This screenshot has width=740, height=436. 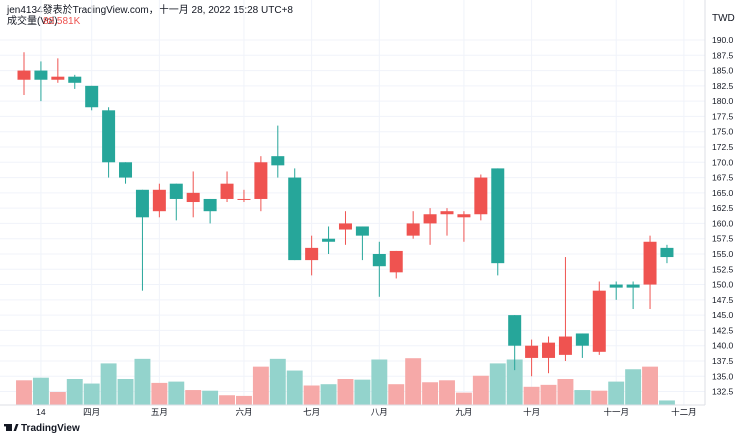 What do you see at coordinates (723, 40) in the screenshot?
I see `y-tick-label: 190.0` at bounding box center [723, 40].